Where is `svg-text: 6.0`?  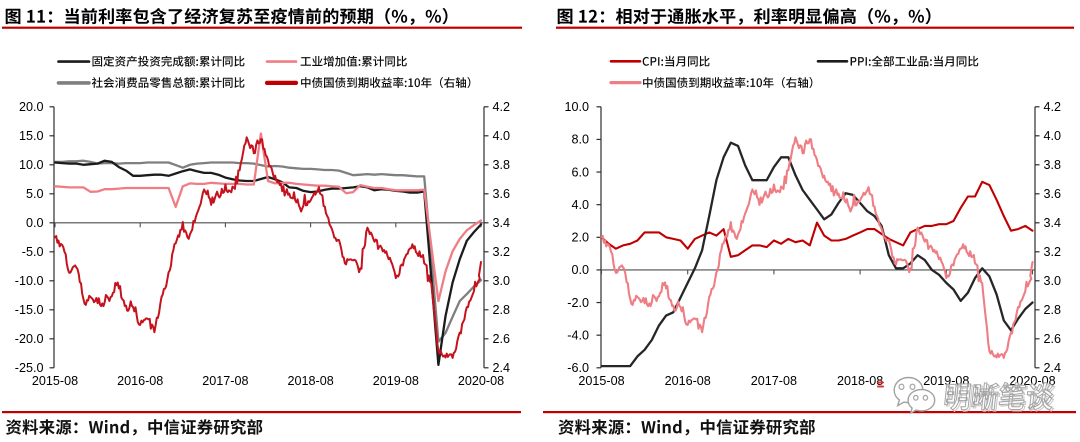 svg-text: 6.0 is located at coordinates (580, 172).